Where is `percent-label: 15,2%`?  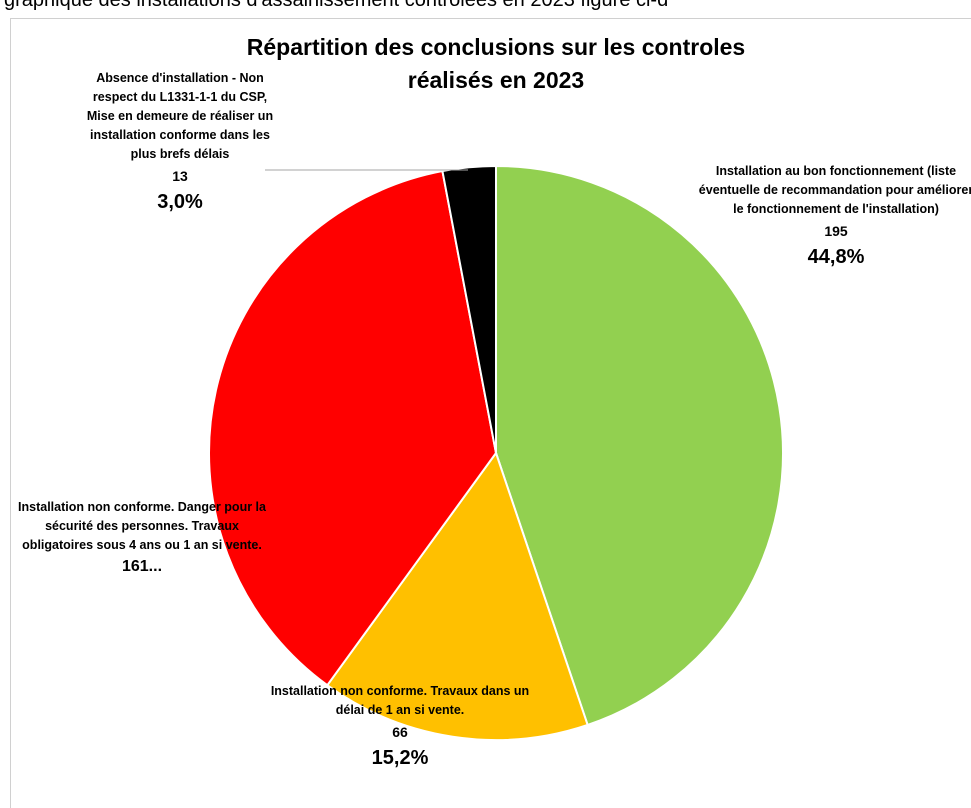 percent-label: 15,2% is located at coordinates (400, 758).